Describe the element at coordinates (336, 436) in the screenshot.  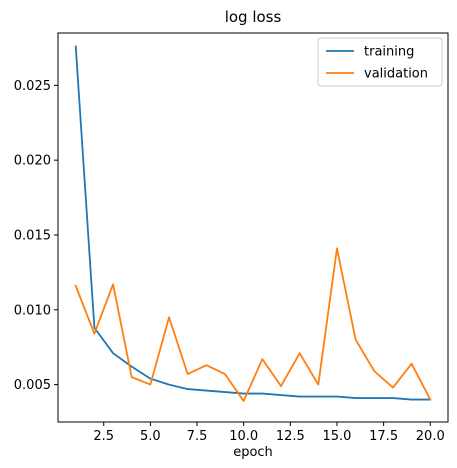
I see `x-tick-label: 15.0` at that location.